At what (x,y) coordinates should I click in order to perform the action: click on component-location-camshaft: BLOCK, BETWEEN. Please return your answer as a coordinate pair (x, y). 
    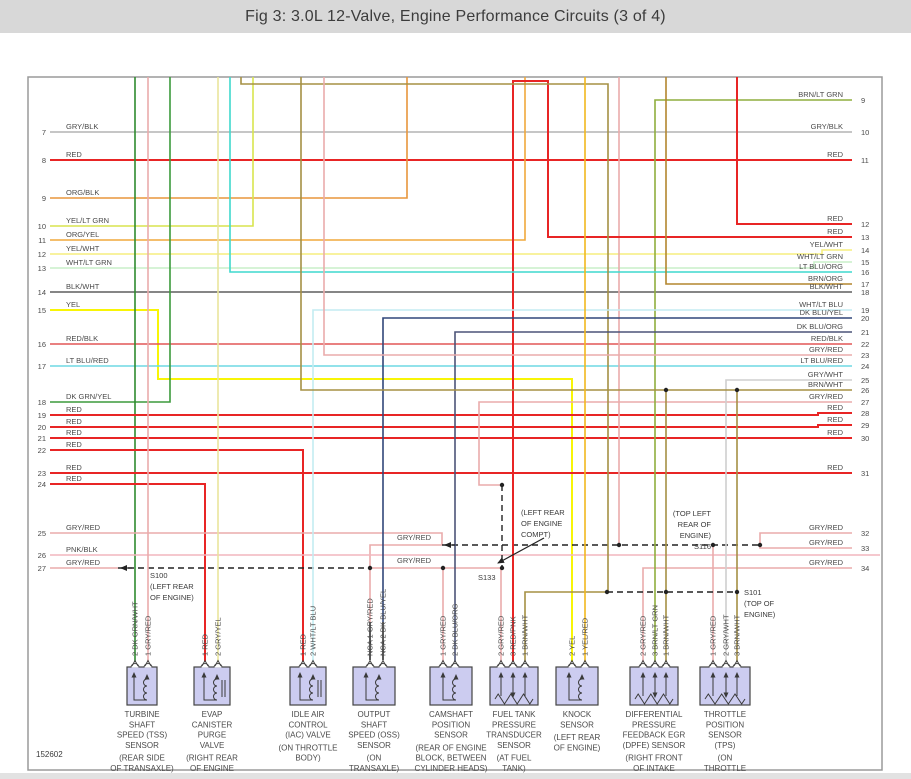
    Looking at the image, I should click on (450, 758).